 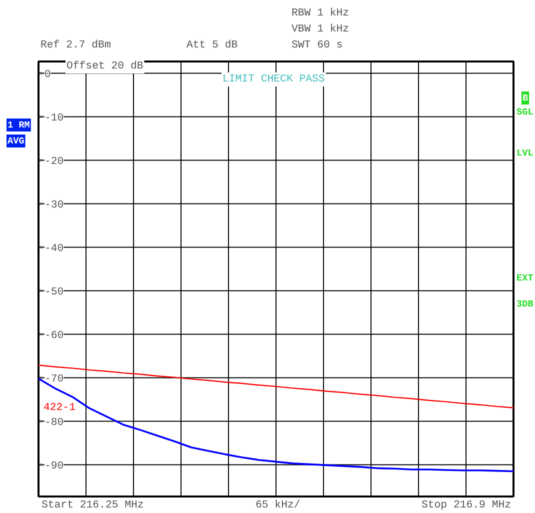 I want to click on text: Ref 2.7 dBm, so click(x=75, y=46).